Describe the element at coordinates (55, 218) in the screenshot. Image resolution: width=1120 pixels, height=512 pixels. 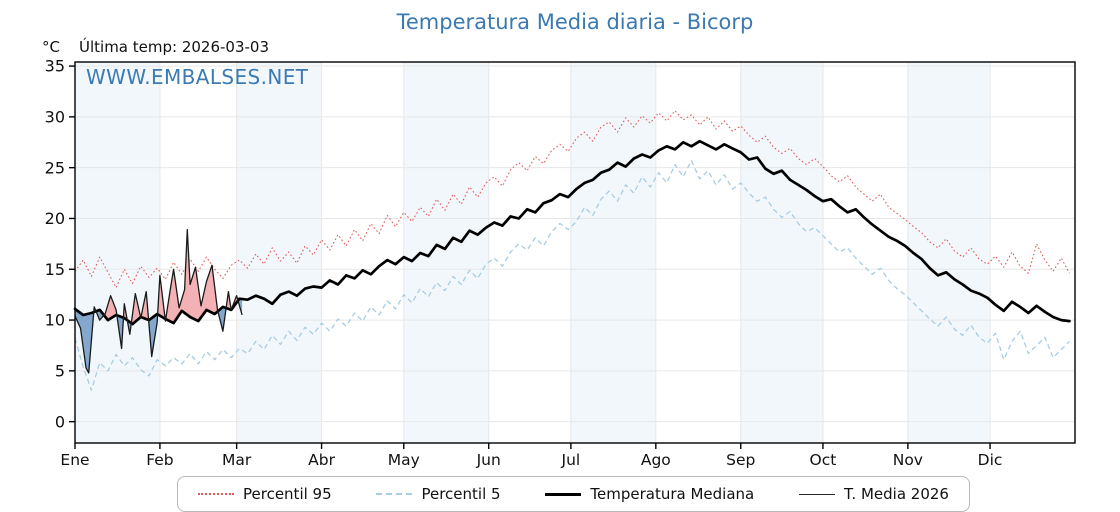
I see `y-tick-label: 20` at that location.